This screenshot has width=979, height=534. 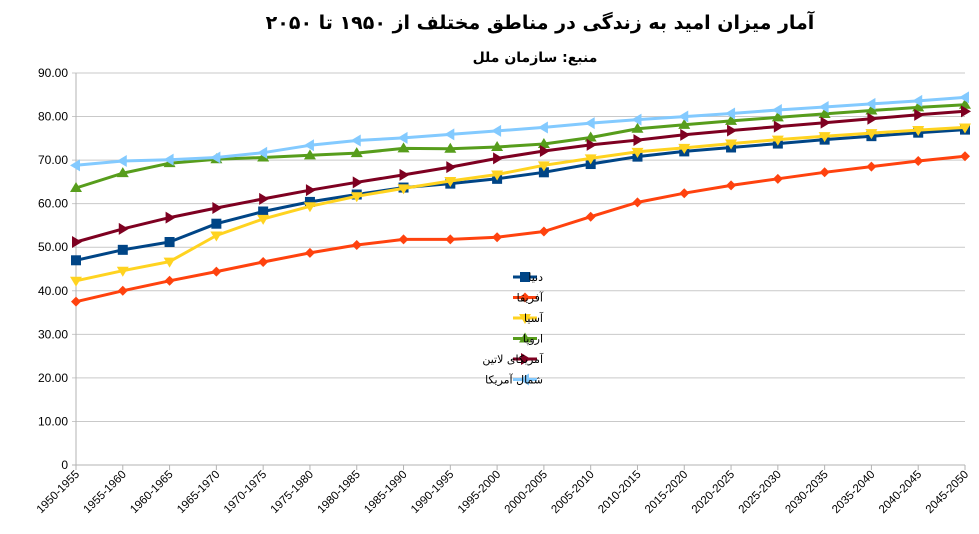 What do you see at coordinates (53, 291) in the screenshot?
I see `y-tick-label: 40.00` at bounding box center [53, 291].